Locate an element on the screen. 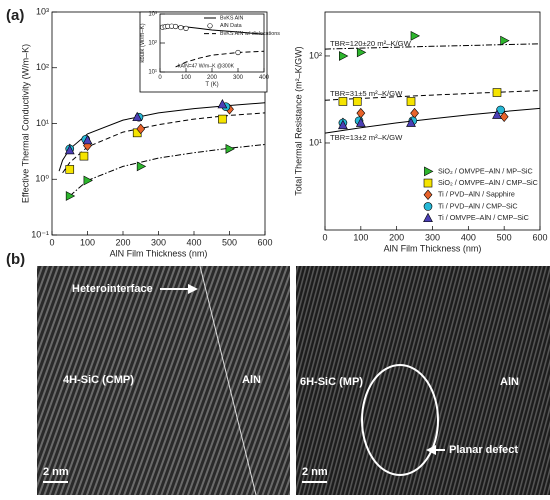 The image size is (550, 500). y-axis-title: kbulk (W/m–K) is located at coordinates (143, 42).